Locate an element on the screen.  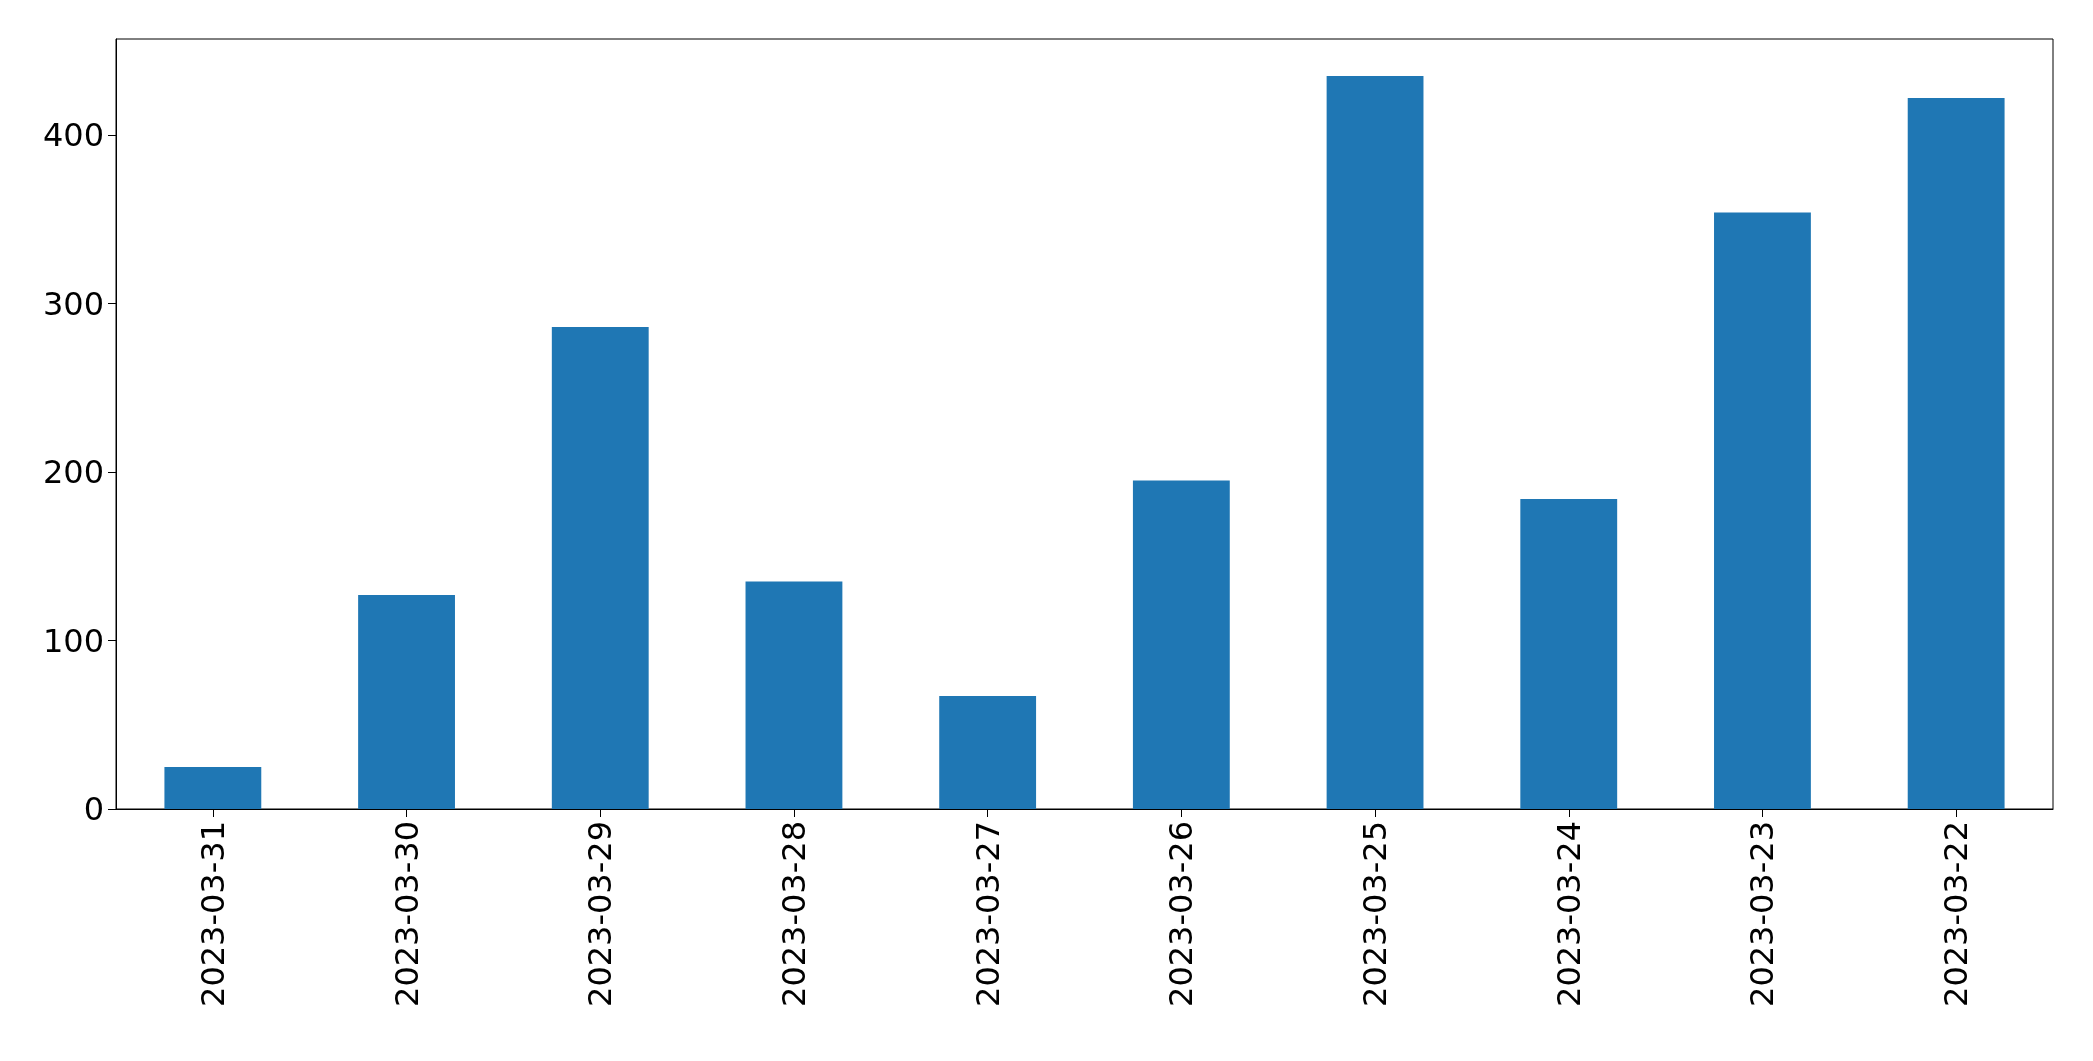
y-tick-label: 300 is located at coordinates (73, 303).